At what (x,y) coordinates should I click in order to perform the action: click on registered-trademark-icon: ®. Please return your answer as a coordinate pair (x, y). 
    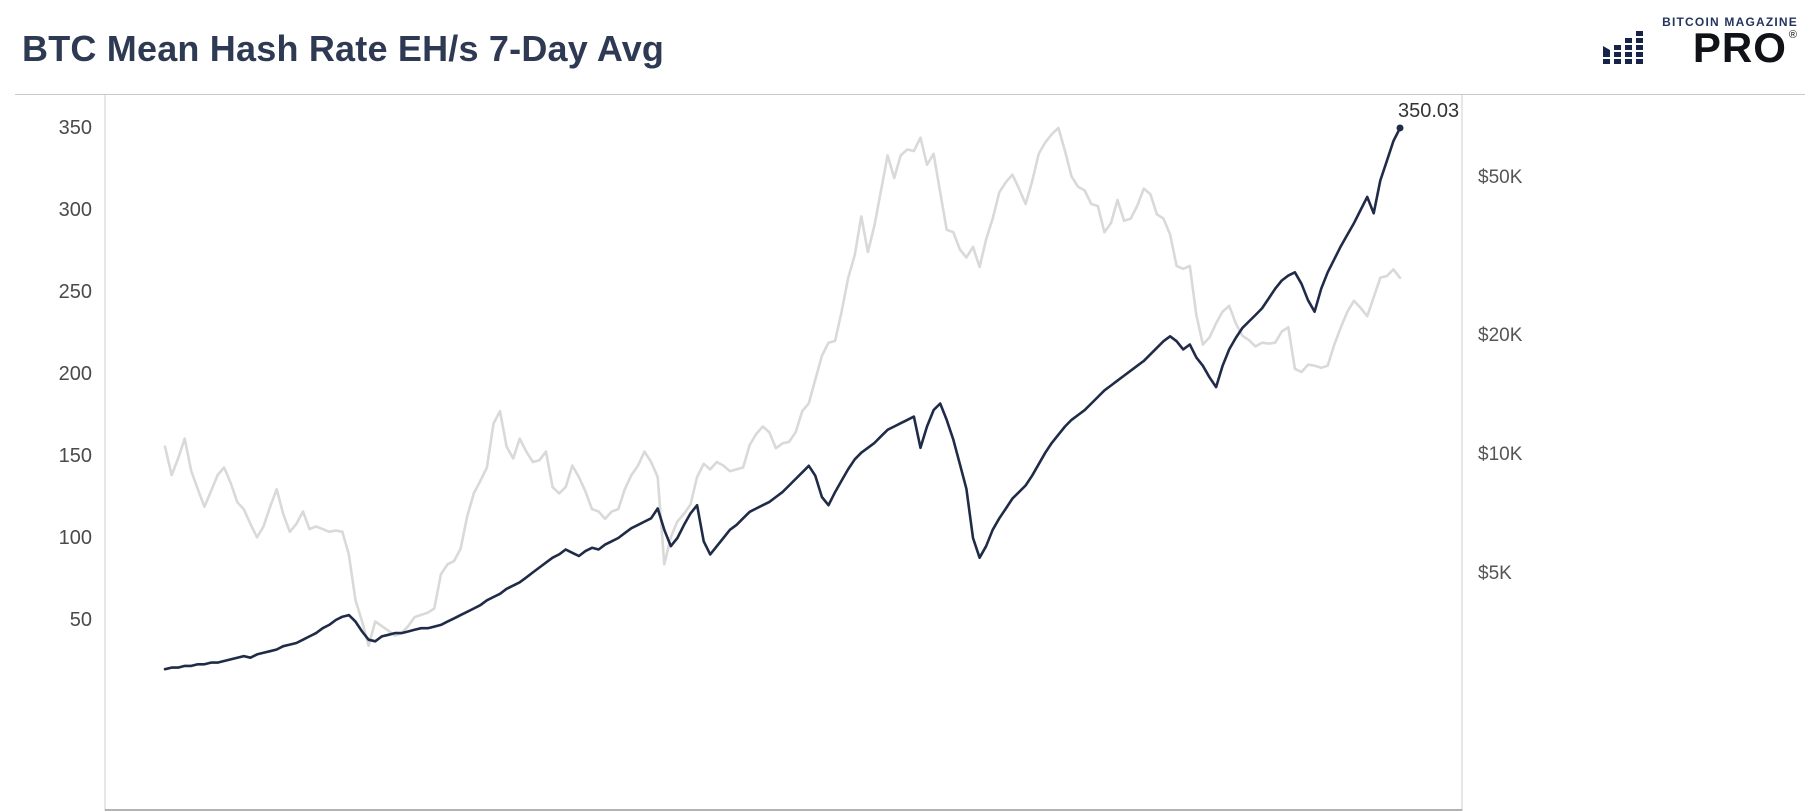
    Looking at the image, I should click on (1793, 35).